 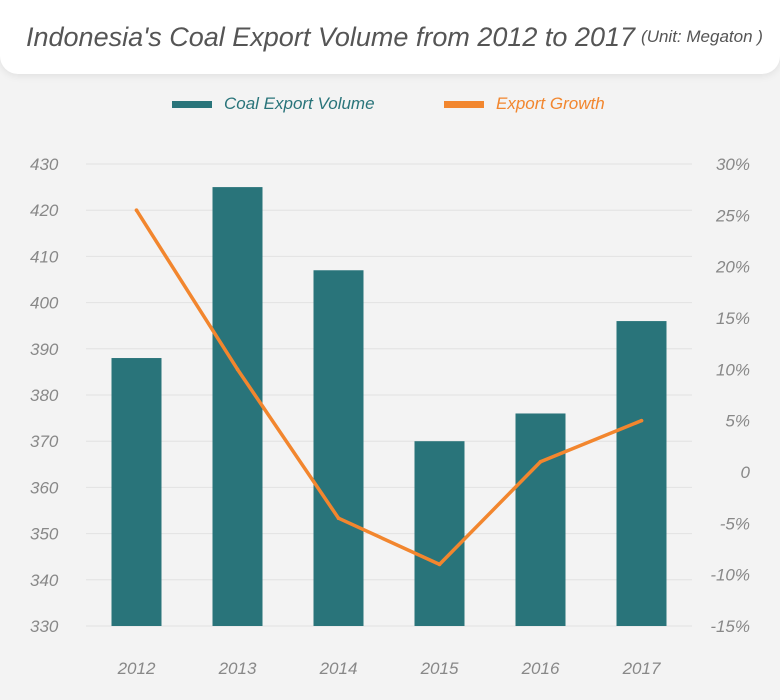 What do you see at coordinates (733, 369) in the screenshot?
I see `y-right-tick-label: 10%` at bounding box center [733, 369].